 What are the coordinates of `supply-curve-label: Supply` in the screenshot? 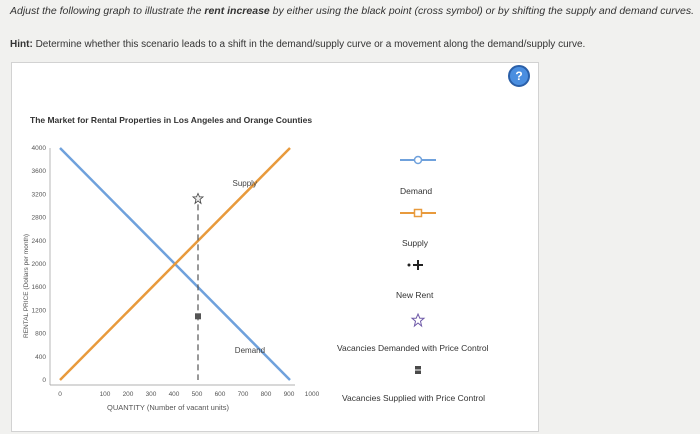 It's located at (245, 183).